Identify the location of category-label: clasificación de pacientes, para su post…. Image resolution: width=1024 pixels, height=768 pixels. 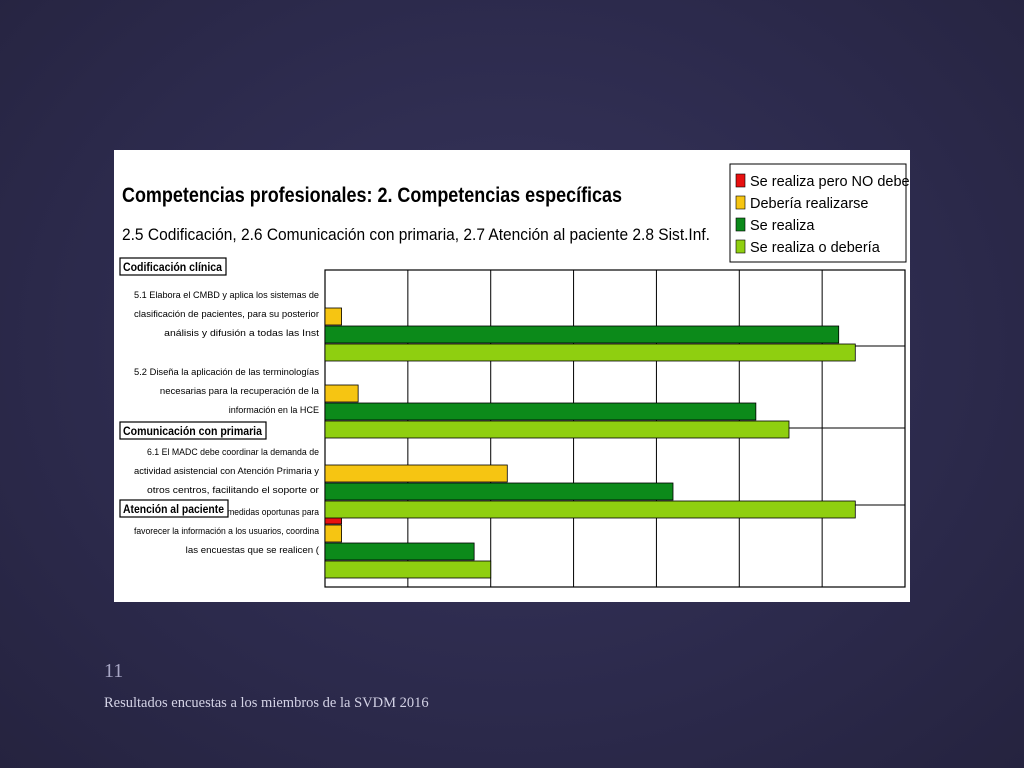
(227, 314).